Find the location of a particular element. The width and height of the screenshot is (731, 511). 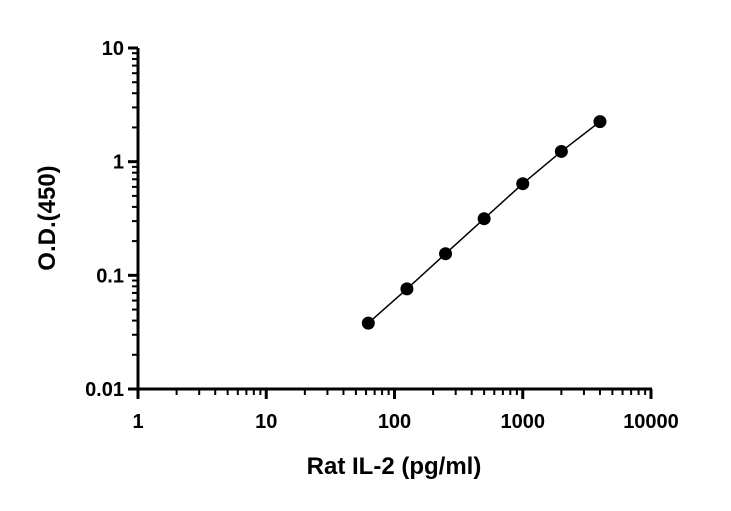

y-tick-label: 1 is located at coordinates (118, 163).